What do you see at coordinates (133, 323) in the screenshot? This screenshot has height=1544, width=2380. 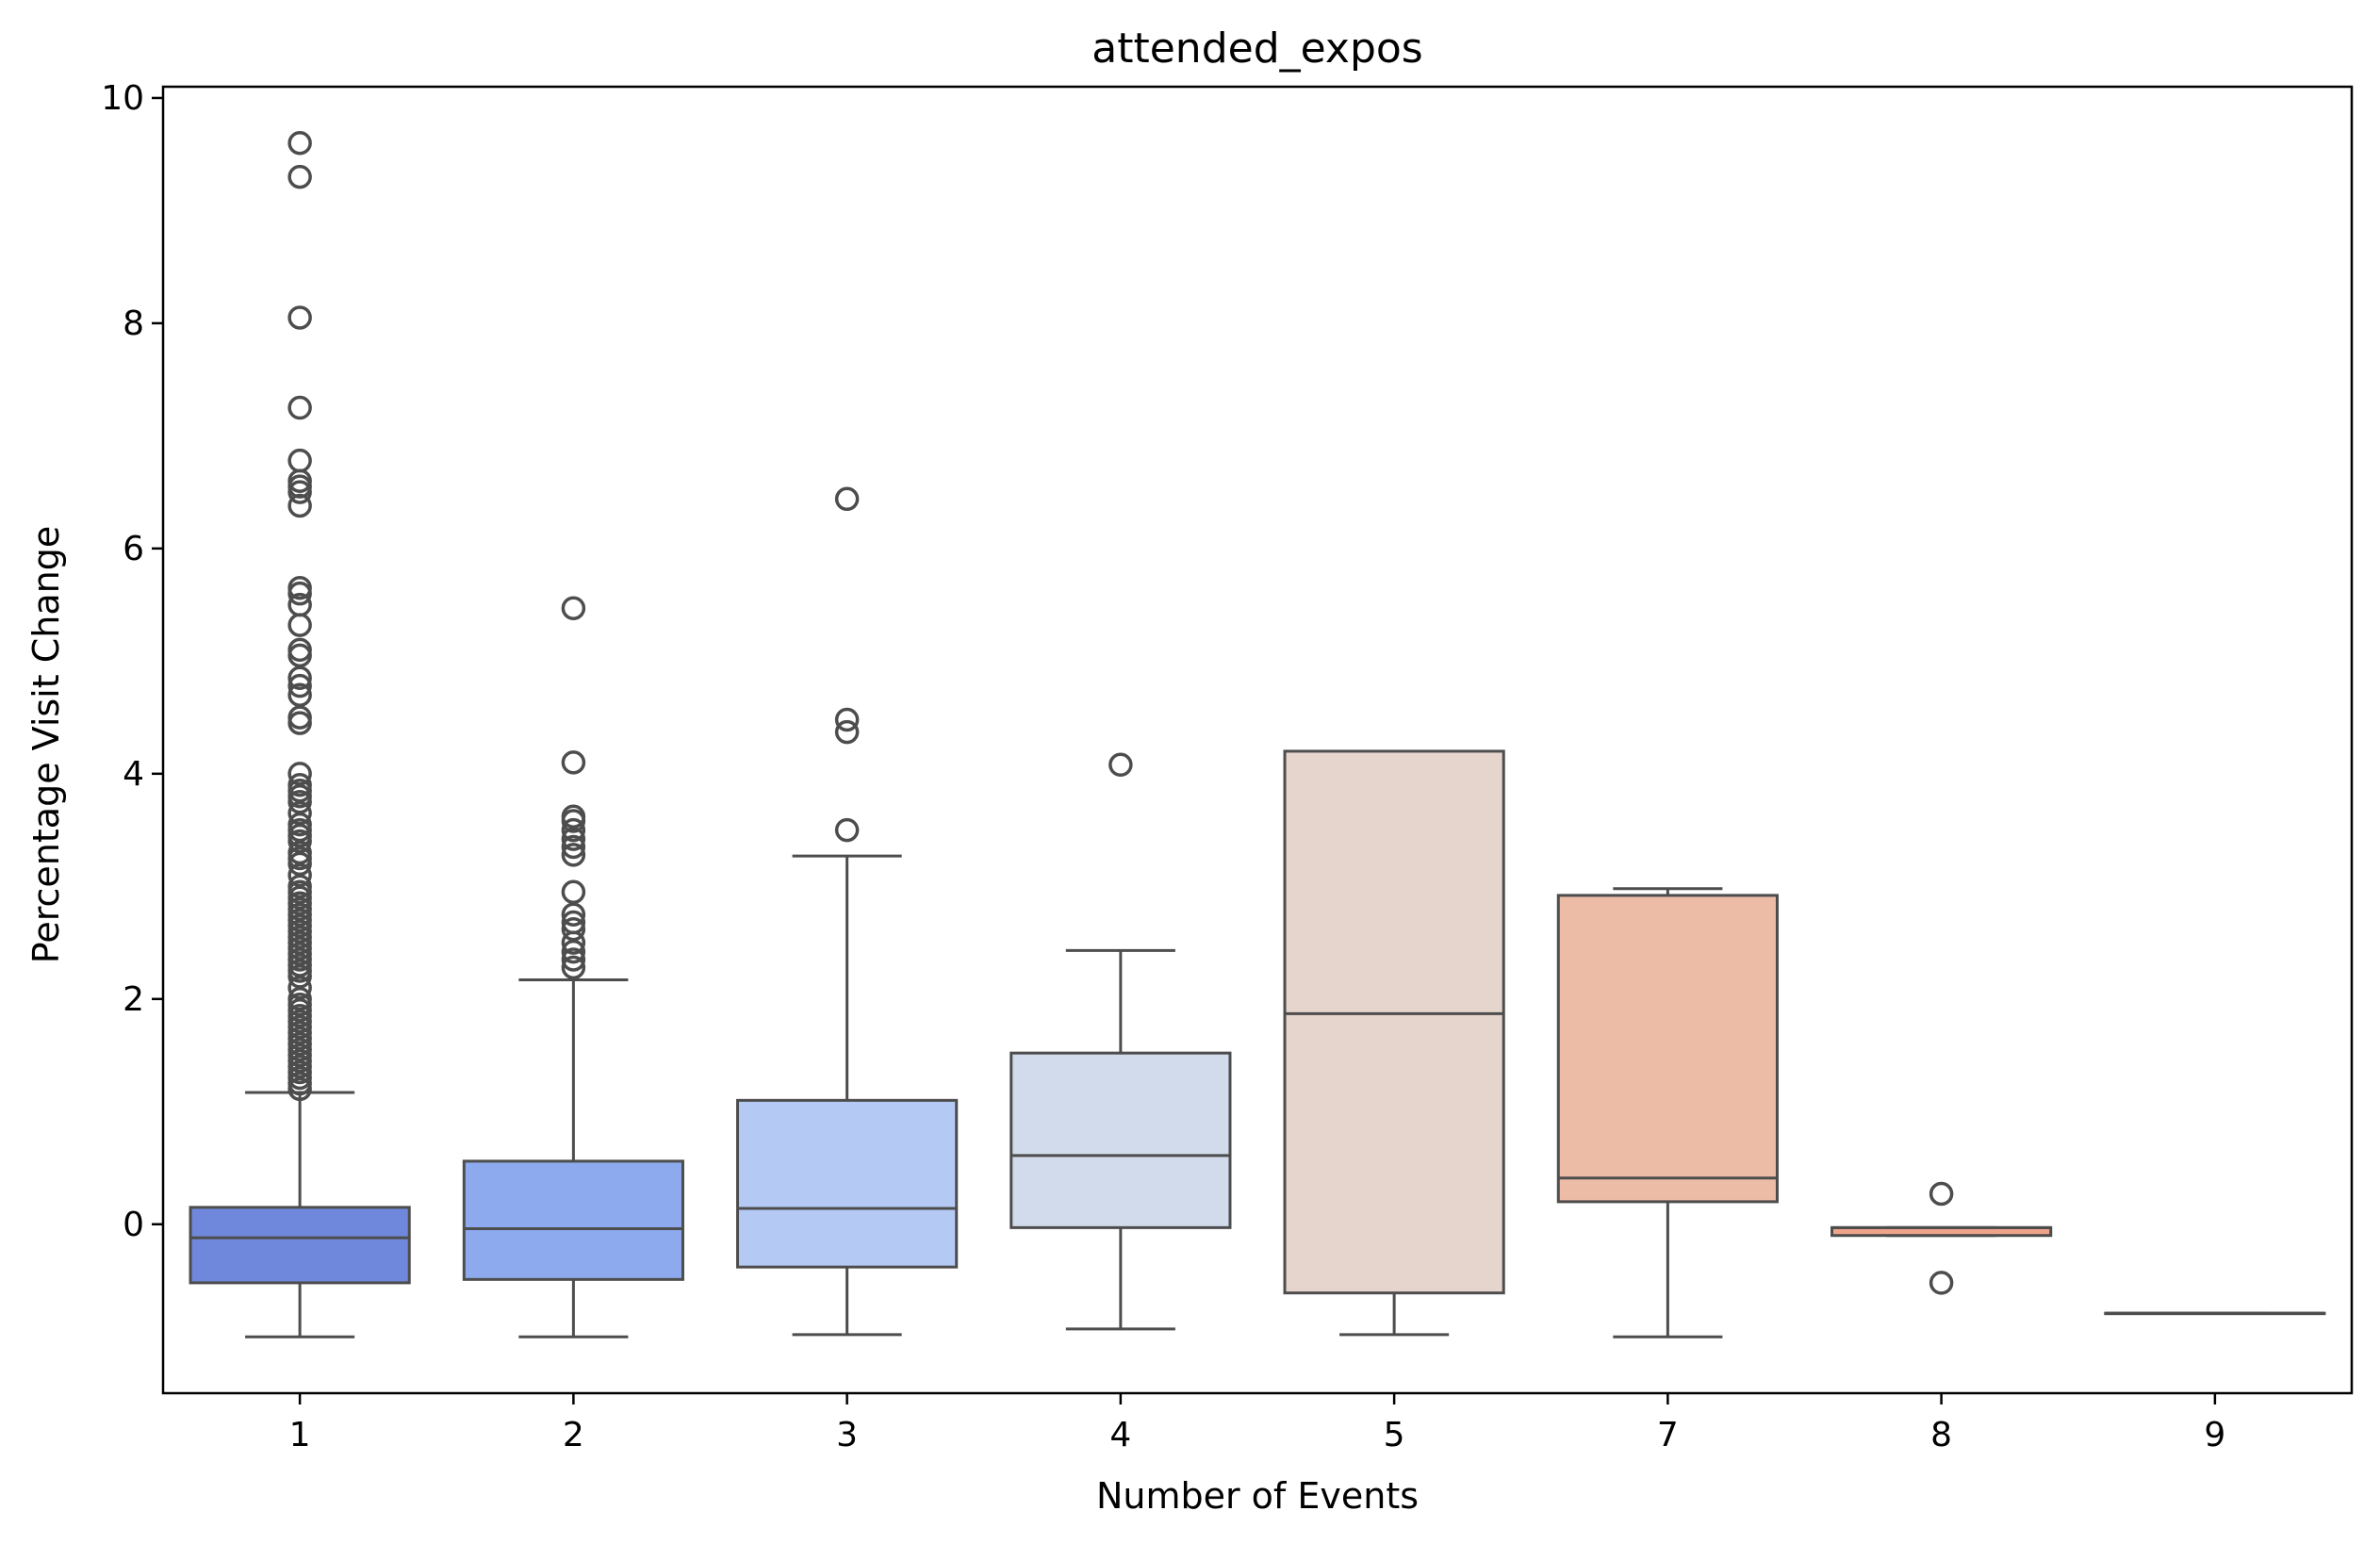 I see `y-tick-label: 8` at bounding box center [133, 323].